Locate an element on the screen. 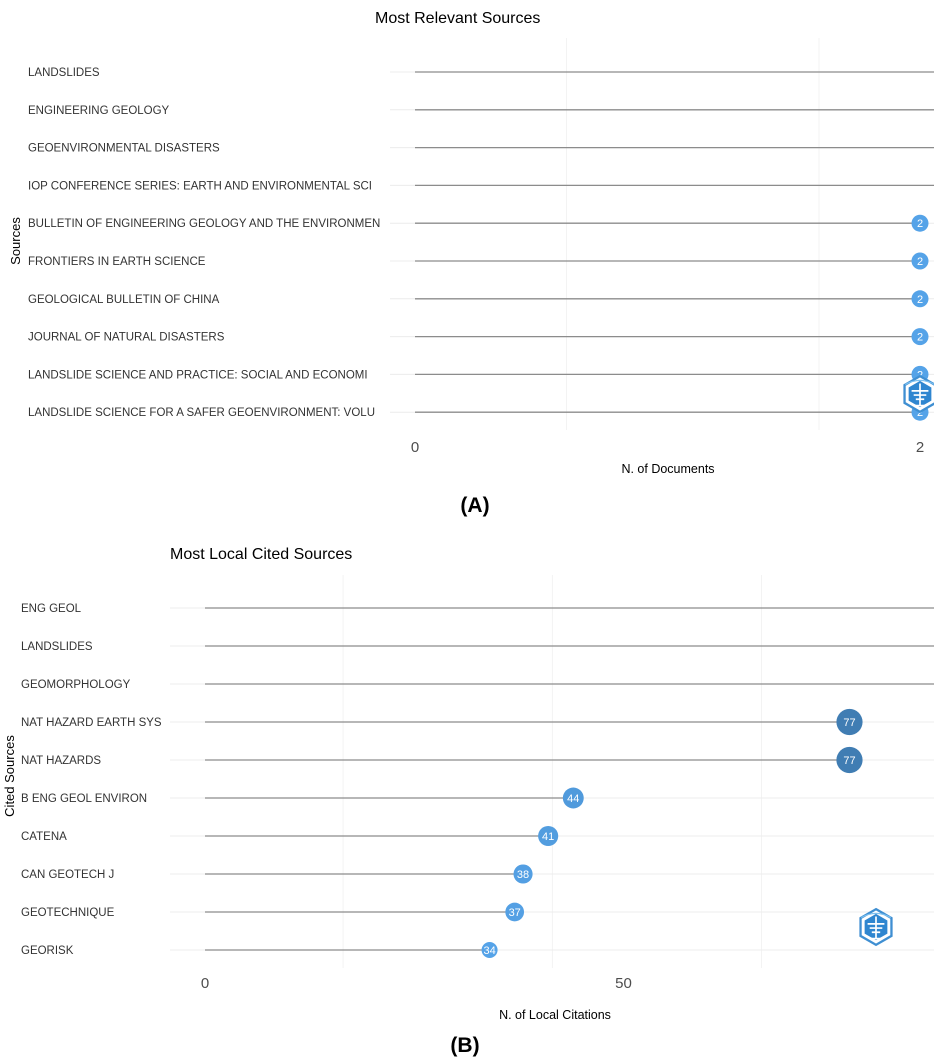 The width and height of the screenshot is (934, 1062). data-label: 37 is located at coordinates (515, 913).